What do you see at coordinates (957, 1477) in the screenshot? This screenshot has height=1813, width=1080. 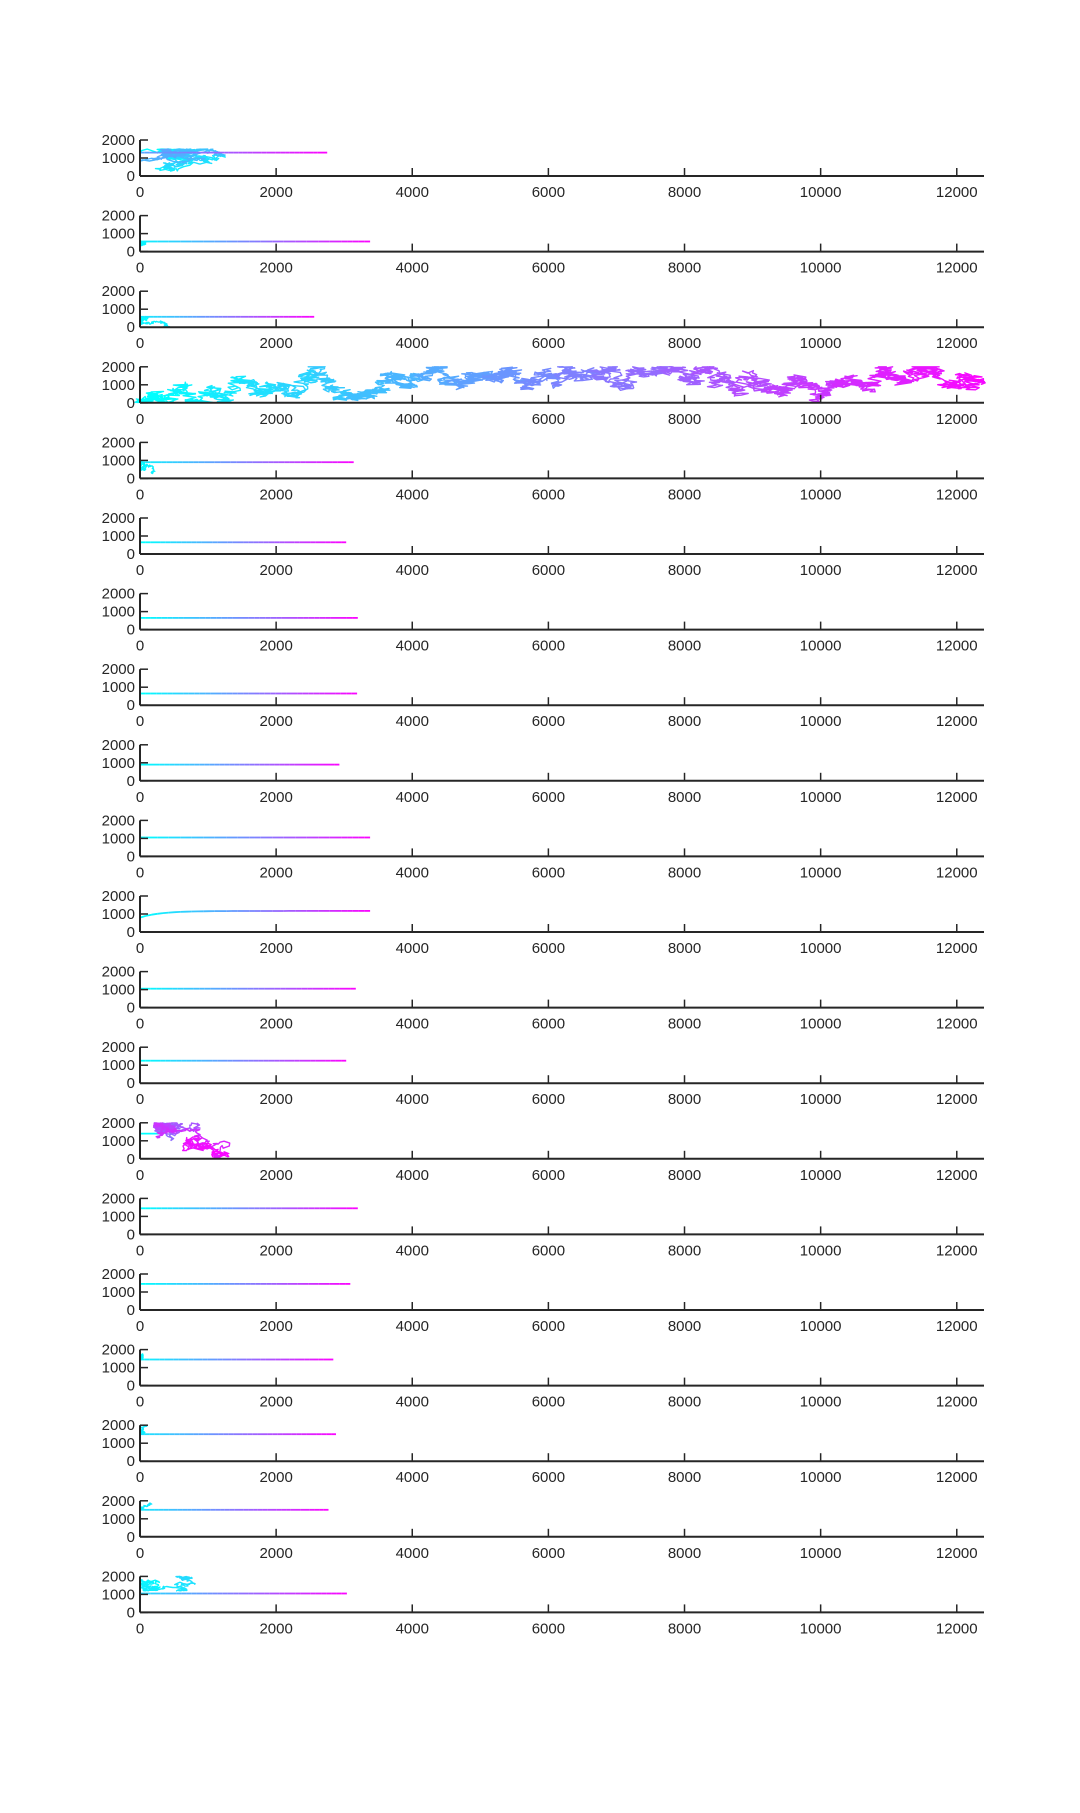 I see `subplot-18-x-tick-label-12000: 12000` at bounding box center [957, 1477].